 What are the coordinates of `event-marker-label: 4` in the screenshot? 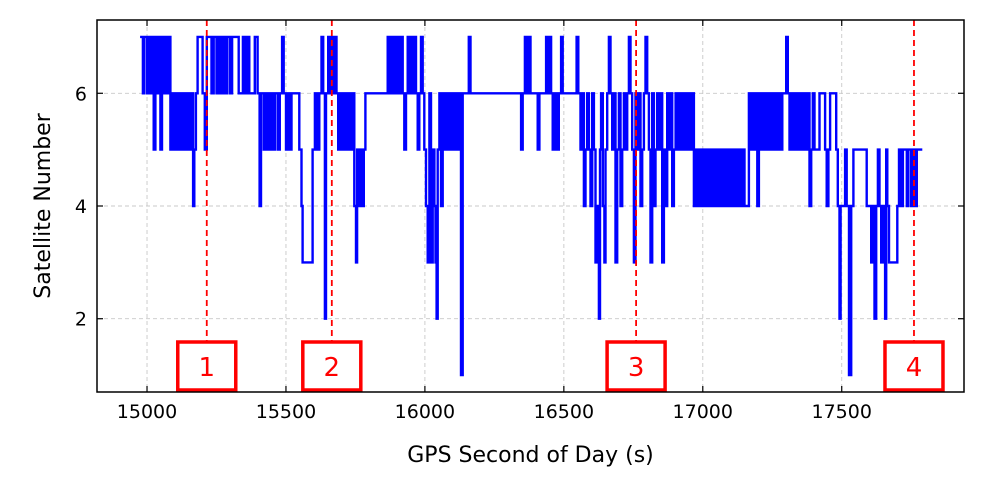 It's located at (914, 368).